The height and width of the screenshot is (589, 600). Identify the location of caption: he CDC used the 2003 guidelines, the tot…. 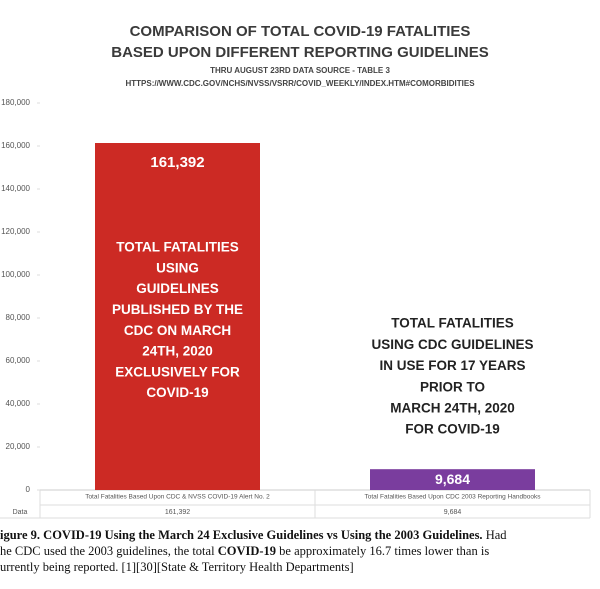
(300, 551).